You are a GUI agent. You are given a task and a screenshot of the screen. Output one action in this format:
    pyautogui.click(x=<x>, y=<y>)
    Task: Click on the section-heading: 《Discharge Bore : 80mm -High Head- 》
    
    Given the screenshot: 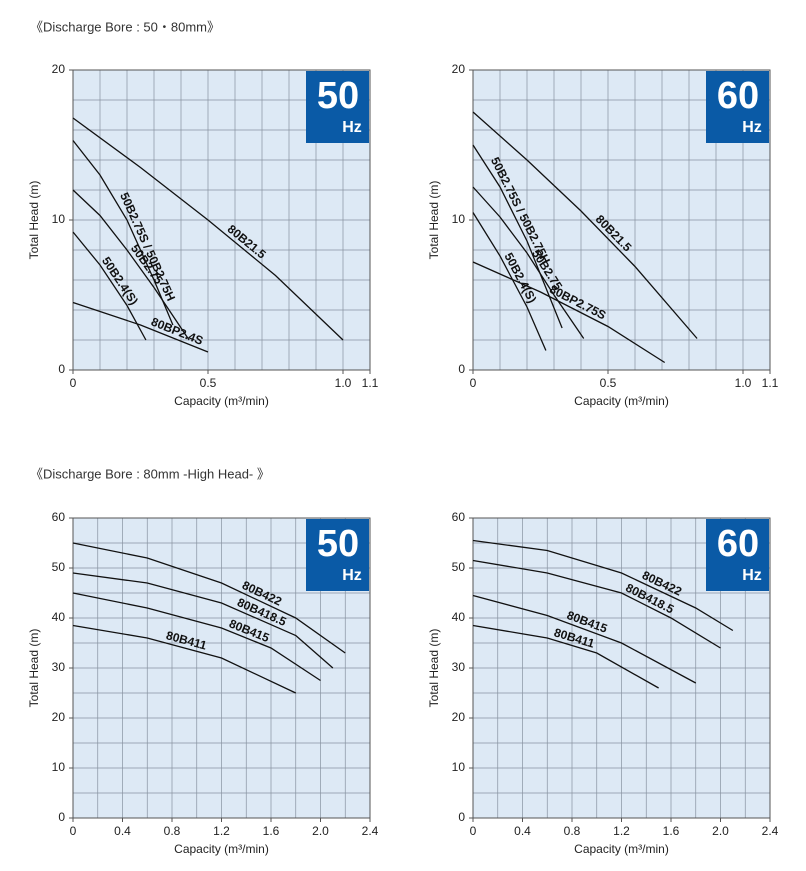 What is the action you would take?
    pyautogui.click(x=150, y=473)
    